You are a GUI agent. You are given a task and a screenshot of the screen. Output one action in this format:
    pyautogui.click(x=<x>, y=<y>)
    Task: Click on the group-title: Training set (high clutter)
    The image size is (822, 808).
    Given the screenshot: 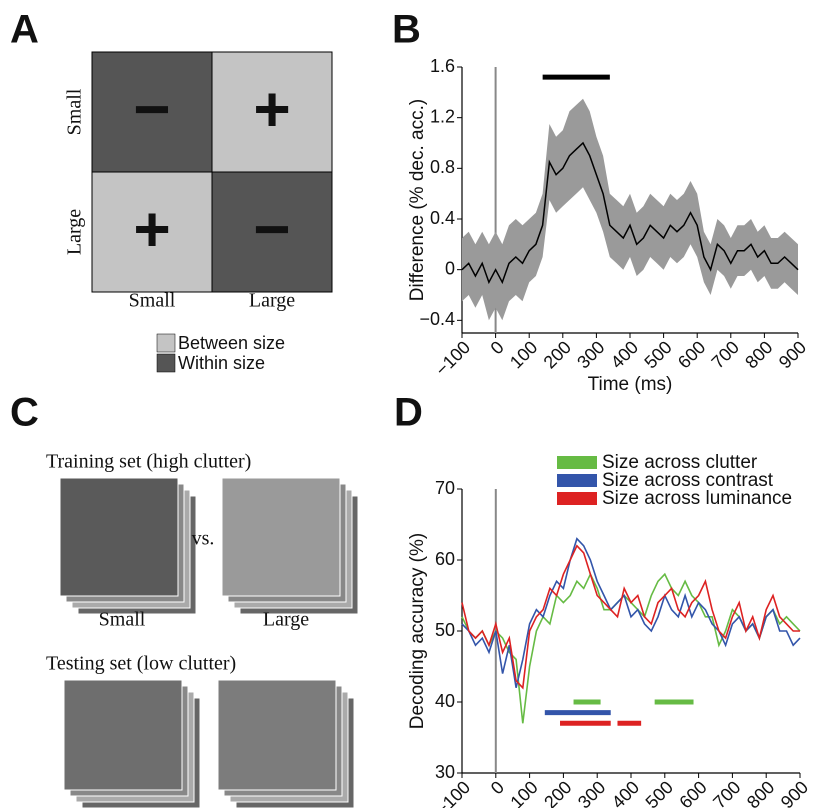 What is the action you would take?
    pyautogui.click(x=148, y=462)
    